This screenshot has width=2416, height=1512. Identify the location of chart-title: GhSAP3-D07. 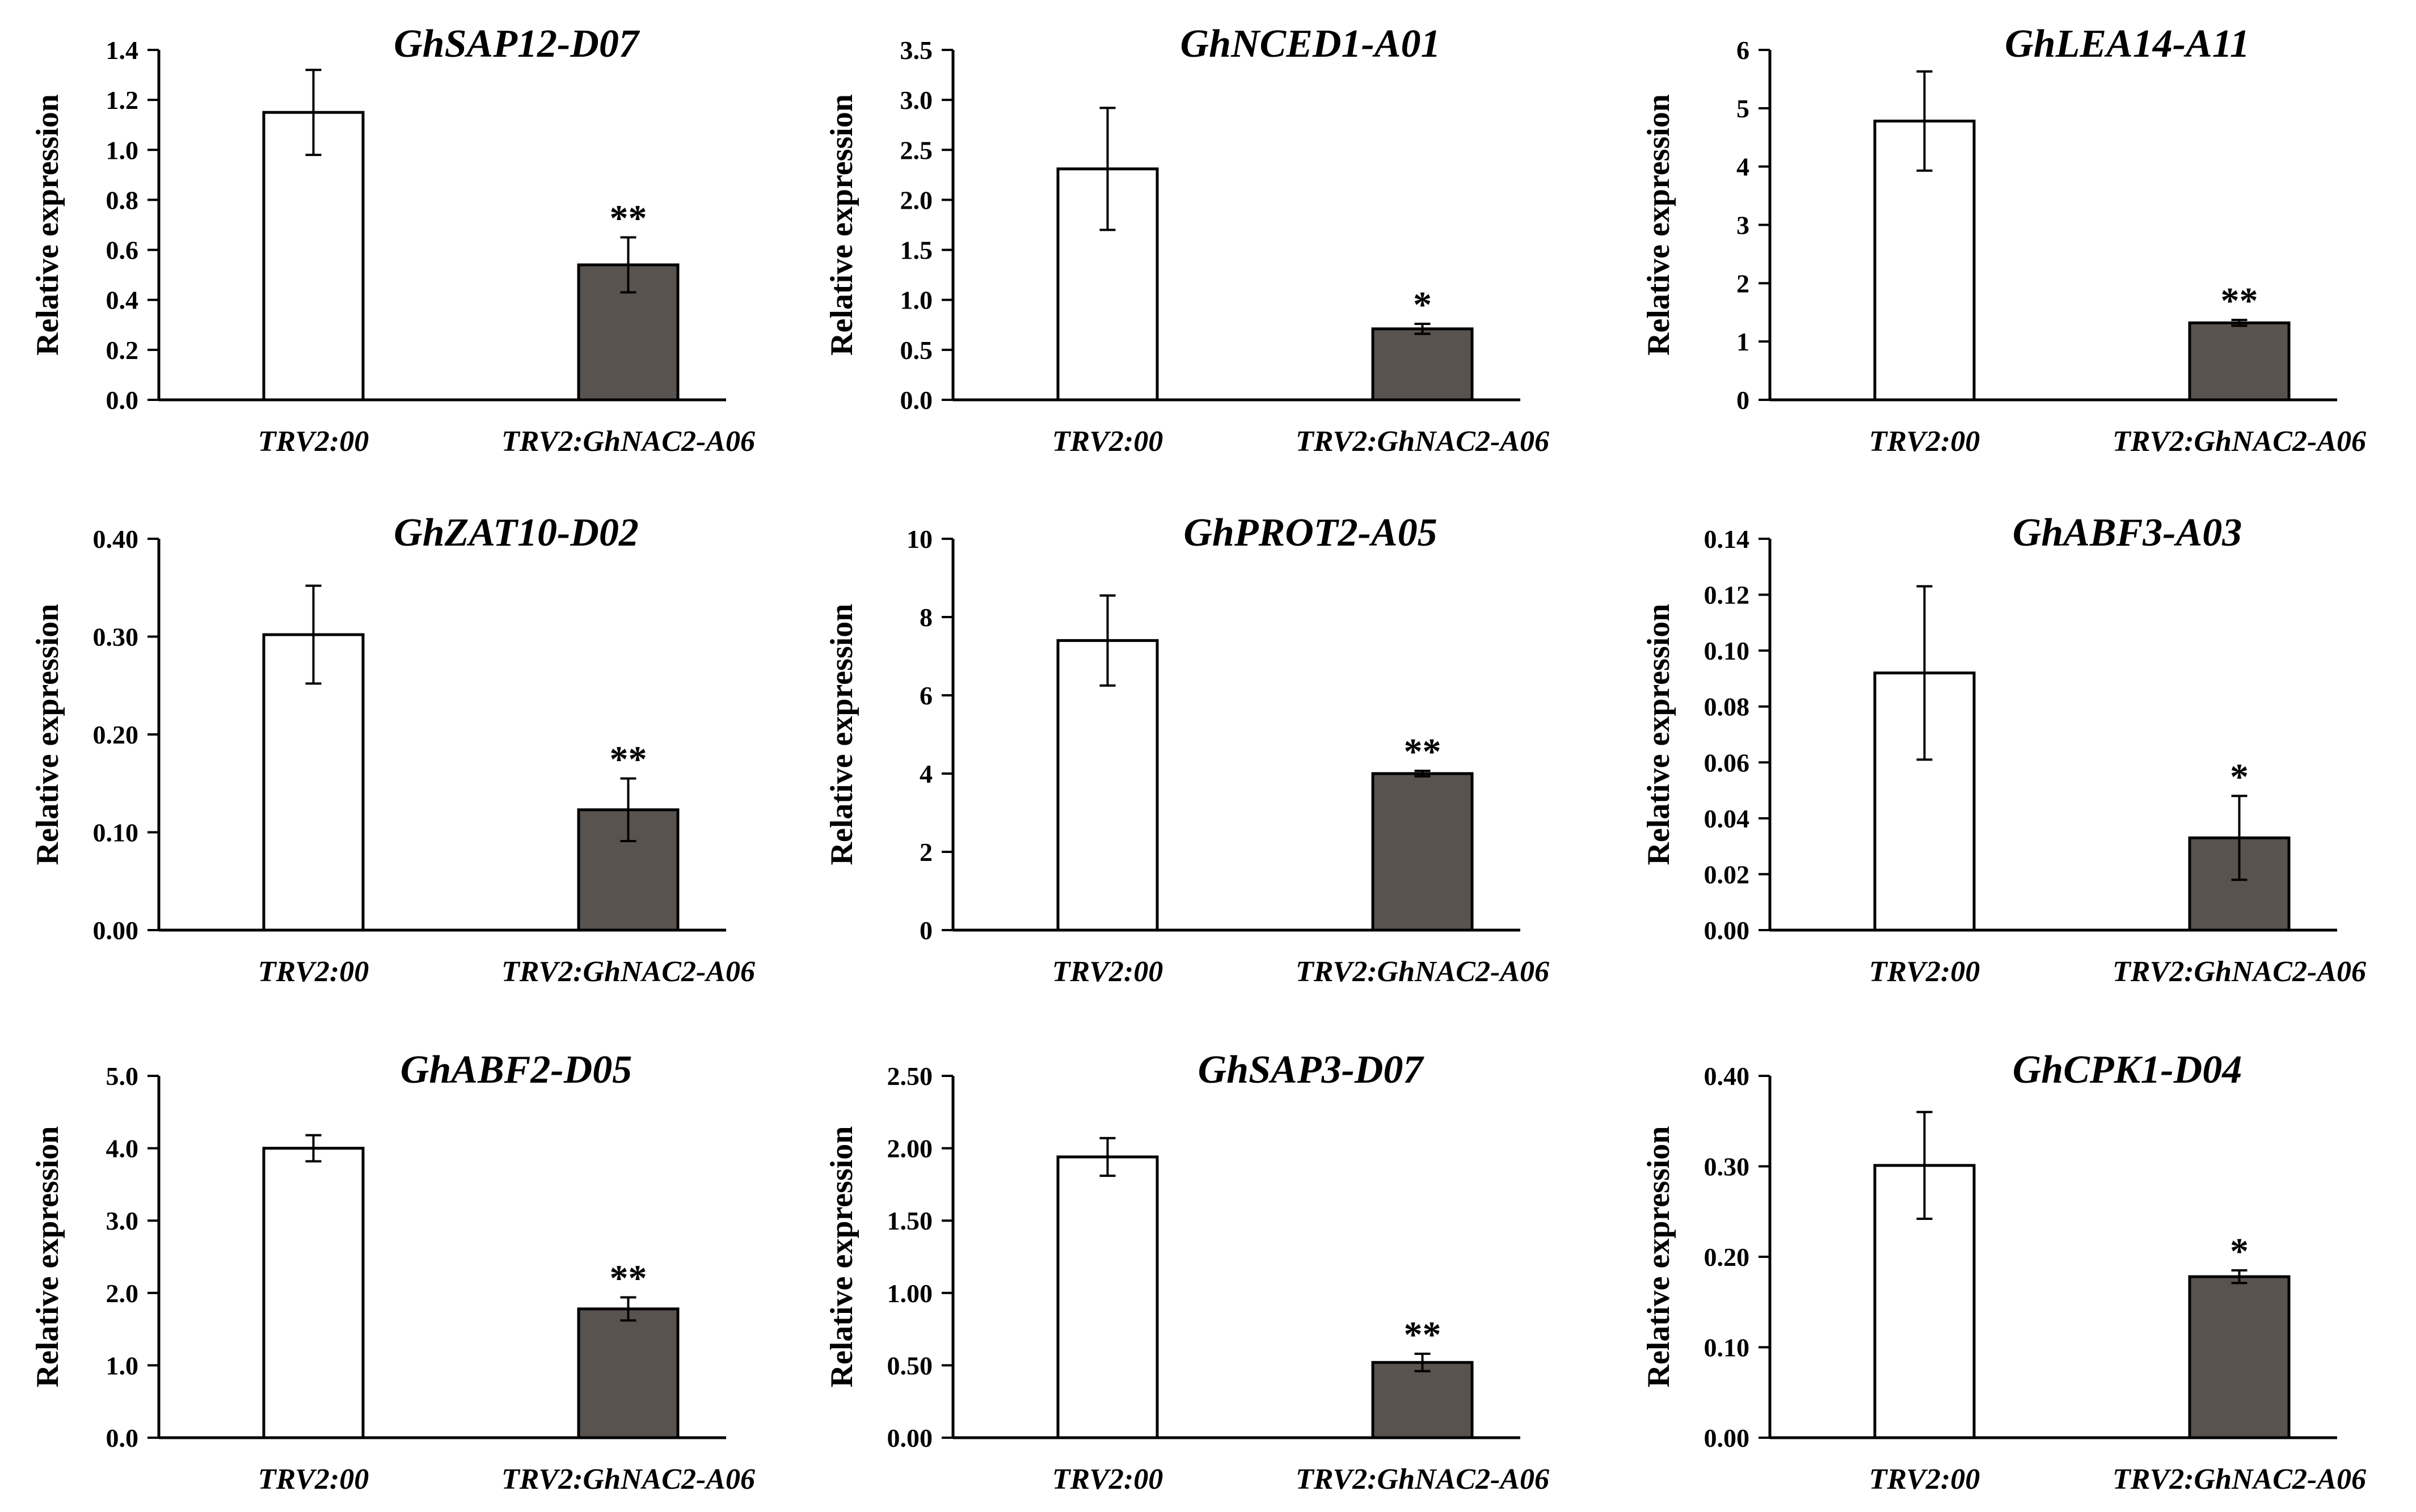
(1311, 1070).